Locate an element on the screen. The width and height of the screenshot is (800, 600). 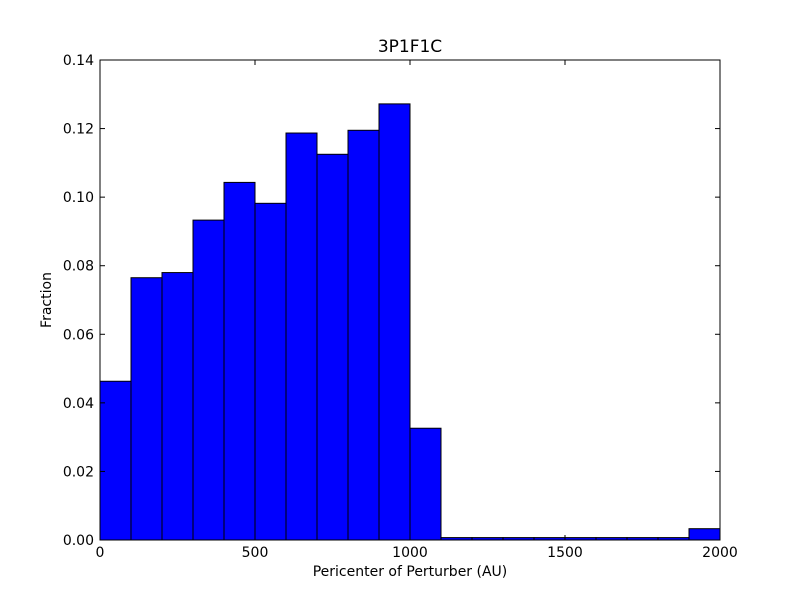
x-axis-label: Pericenter of Perturber (AU) is located at coordinates (410, 572).